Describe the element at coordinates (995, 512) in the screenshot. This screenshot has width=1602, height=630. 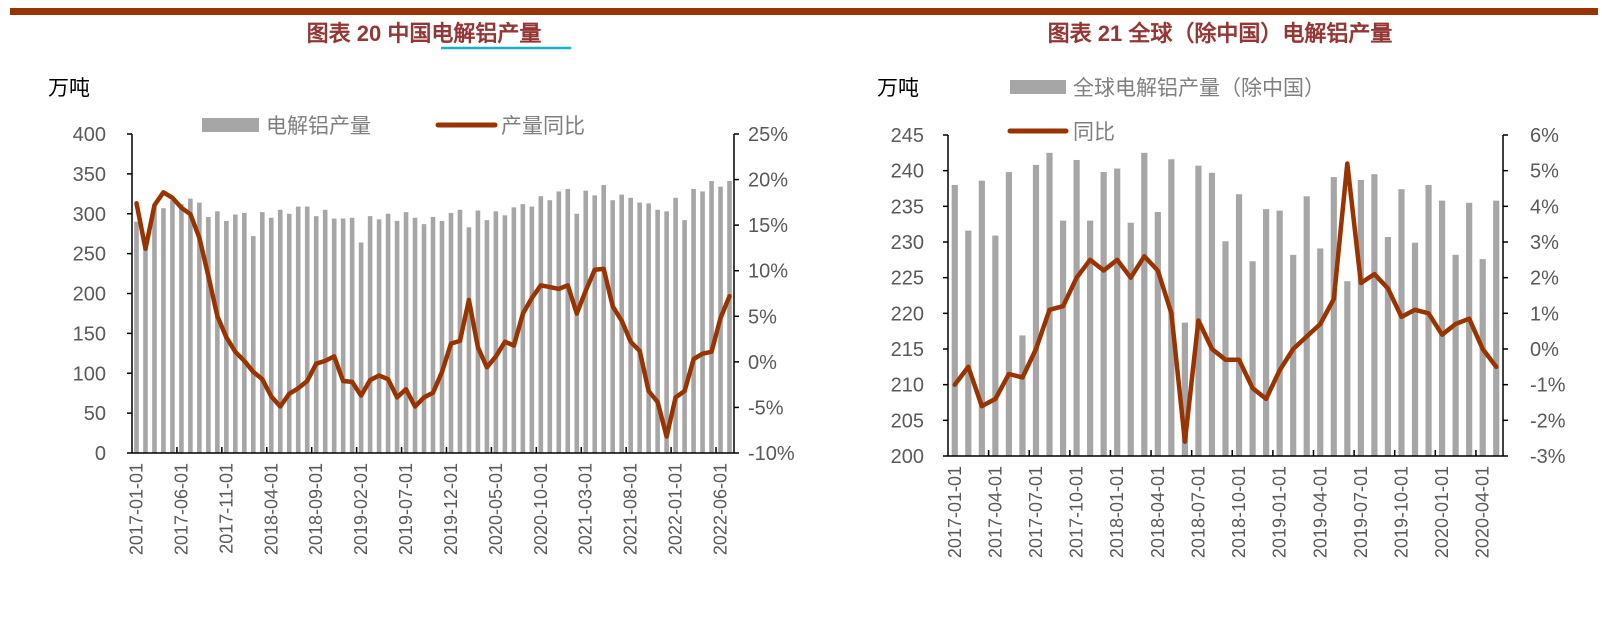
I see `x-tick-label: 2017-04-01` at that location.